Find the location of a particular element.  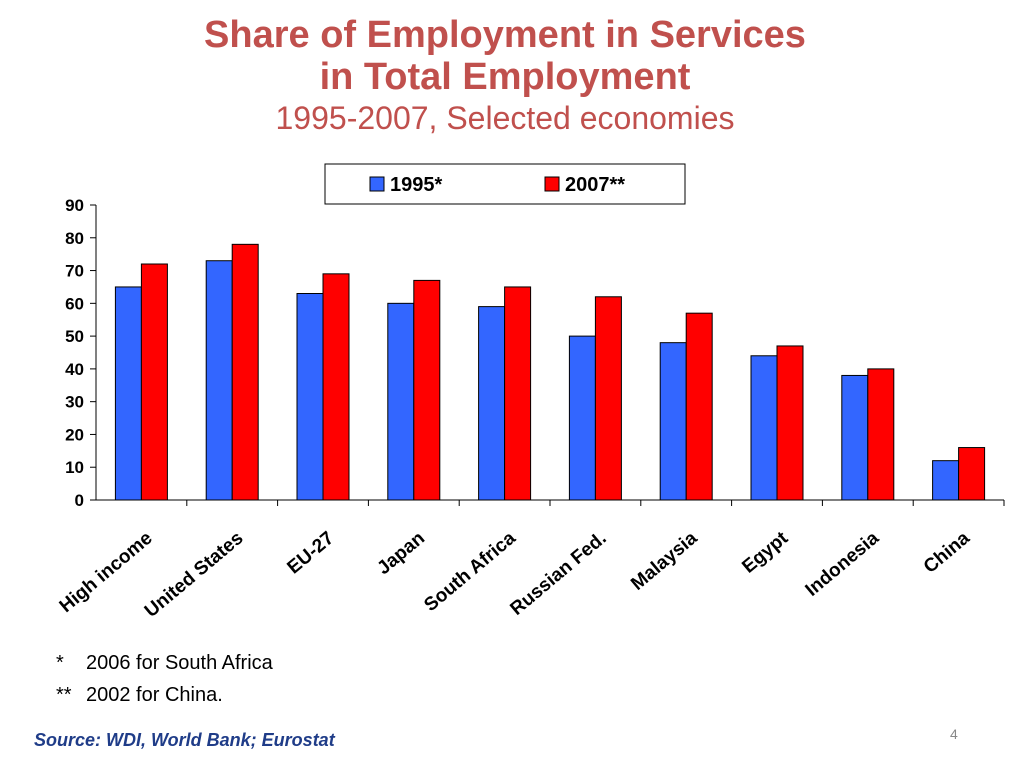

chart-title-line-2: in Total Employment is located at coordinates (505, 77).